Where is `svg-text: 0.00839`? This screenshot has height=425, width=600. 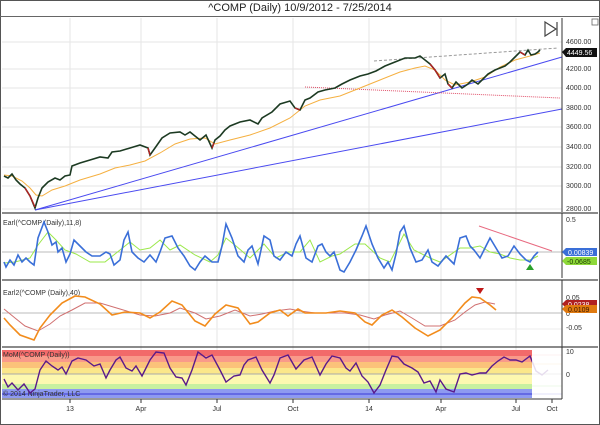
svg-text: 0.00839 is located at coordinates (580, 253).